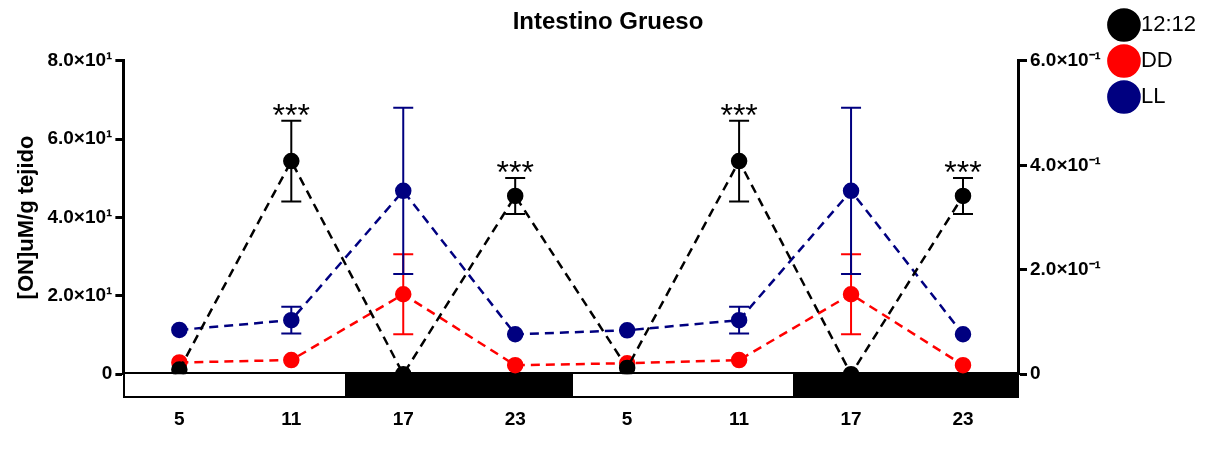 Image resolution: width=1216 pixels, height=467 pixels. I want to click on y-tick-label: 6.0×10¹, so click(80, 138).